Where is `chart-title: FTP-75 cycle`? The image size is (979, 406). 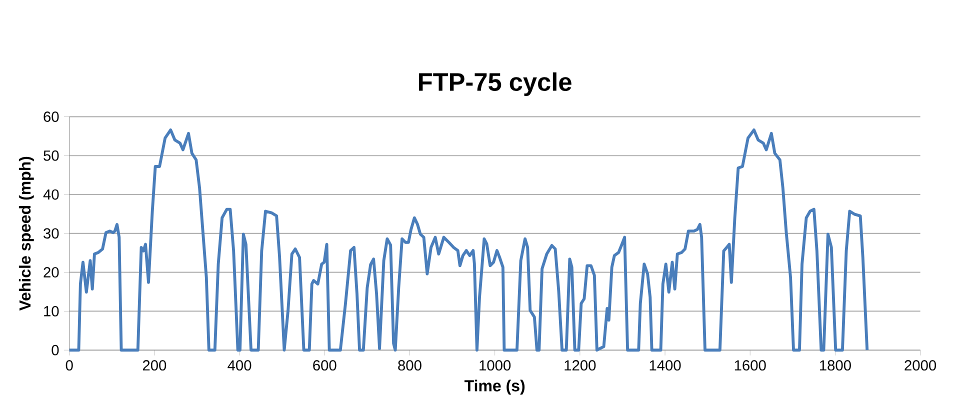
chart-title: FTP-75 cycle is located at coordinates (495, 84).